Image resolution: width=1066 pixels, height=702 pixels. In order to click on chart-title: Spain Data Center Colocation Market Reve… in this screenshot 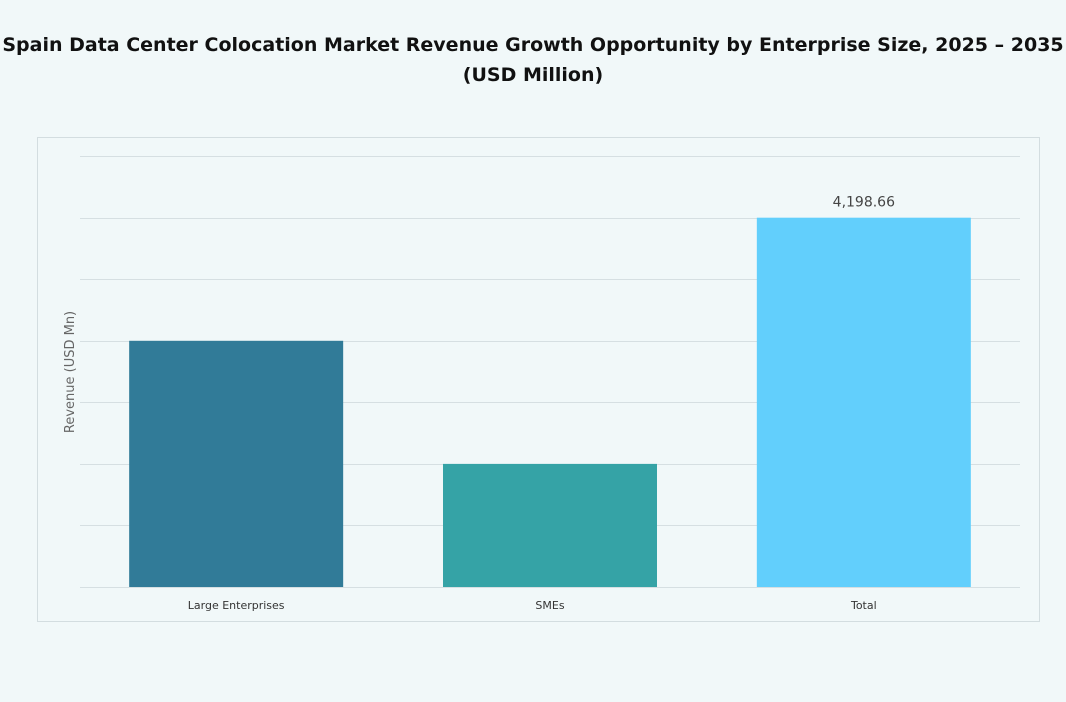, I will do `click(533, 60)`.